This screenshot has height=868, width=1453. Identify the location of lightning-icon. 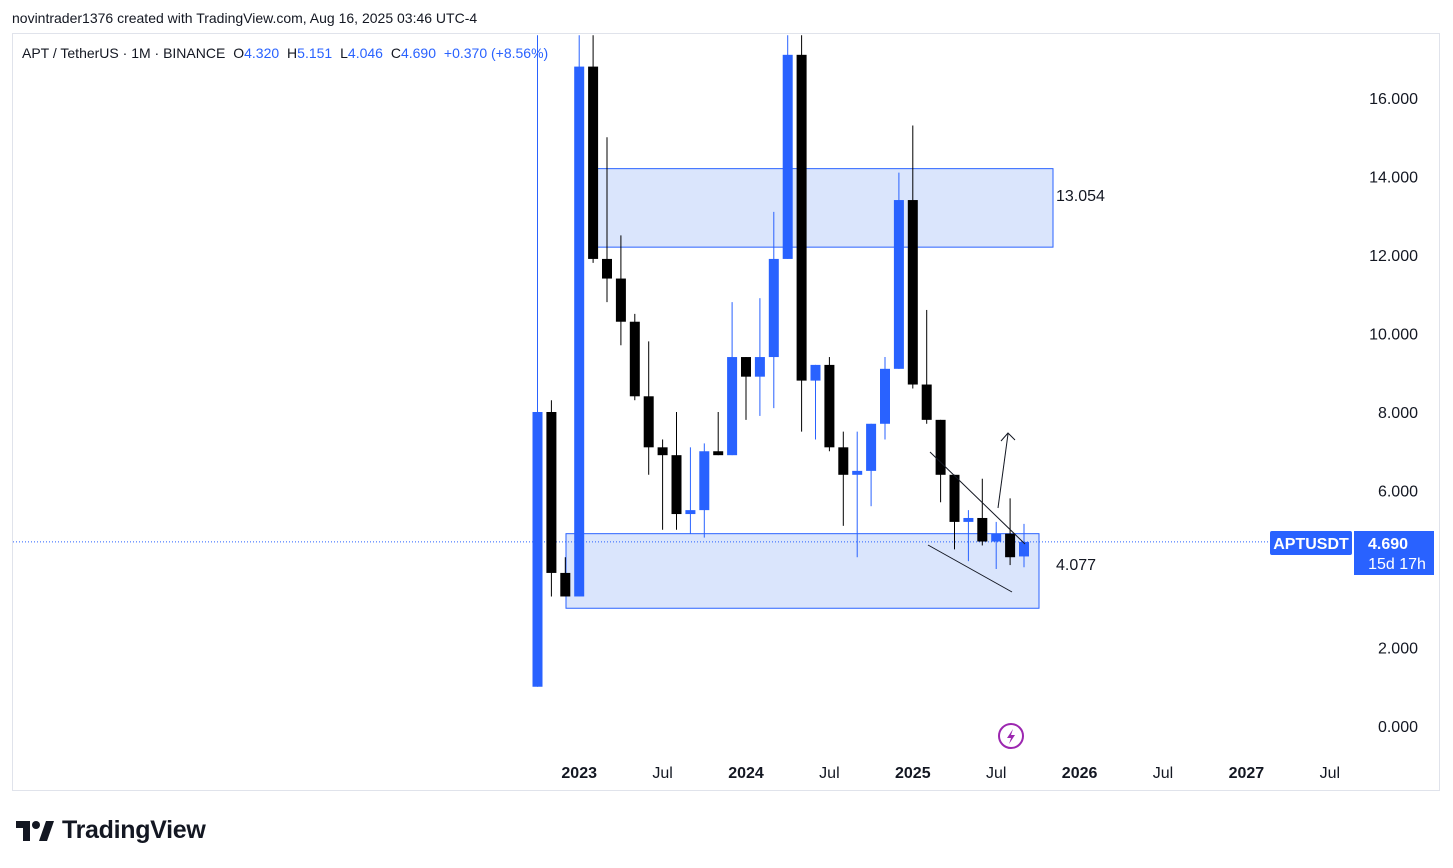
(1011, 736).